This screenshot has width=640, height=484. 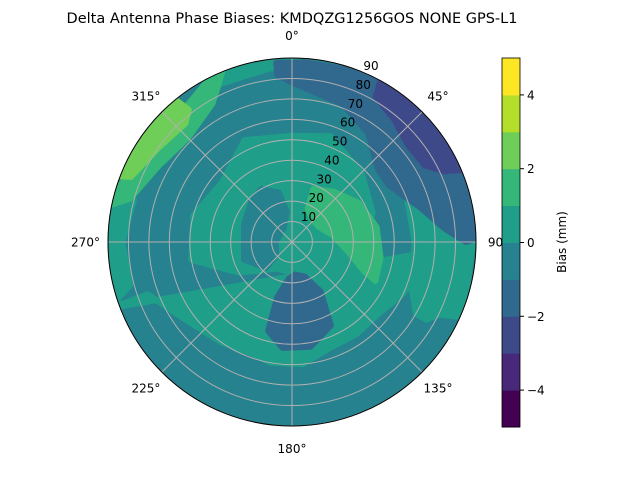 What do you see at coordinates (536, 391) in the screenshot?
I see `colorbar-tick-label: −4` at bounding box center [536, 391].